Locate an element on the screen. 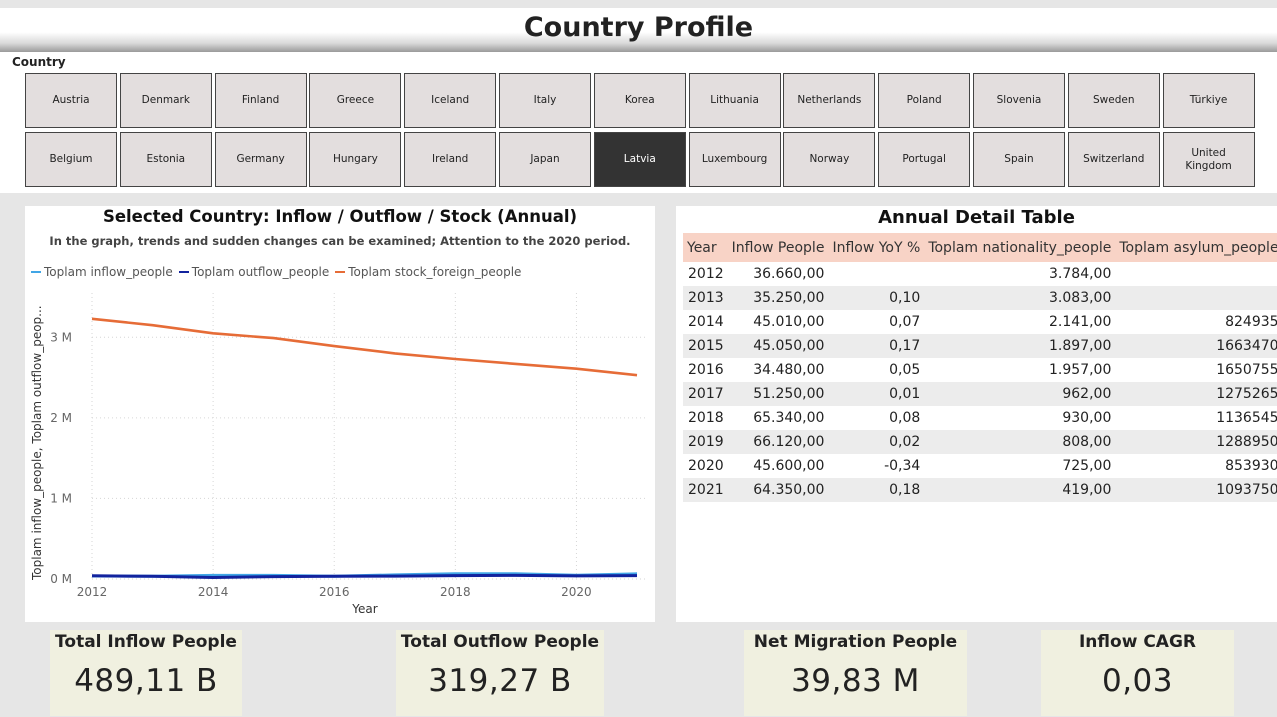 This screenshot has width=1277, height=717. column-header: Year is located at coordinates (705, 247).